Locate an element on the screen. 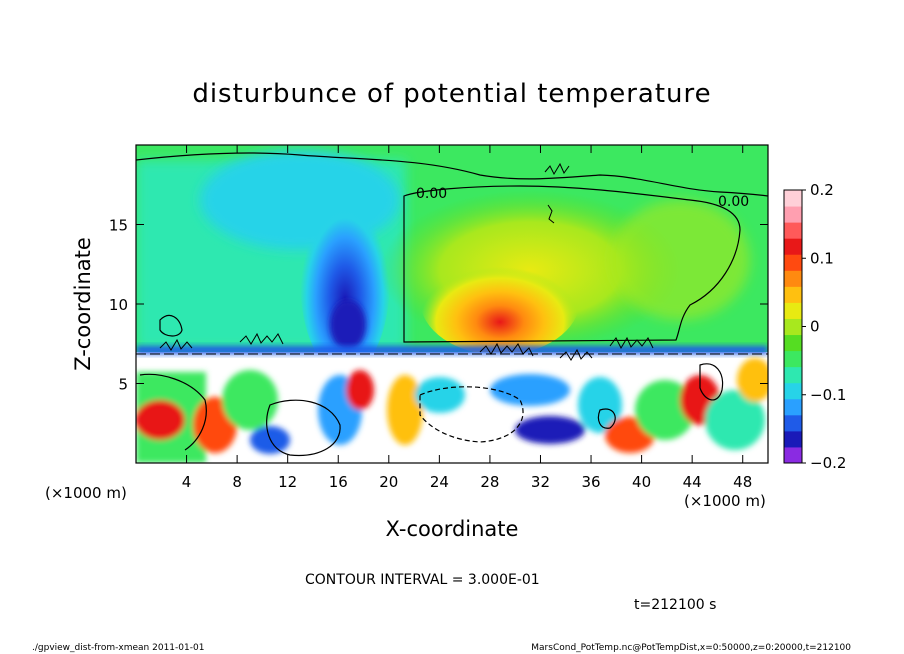  colorbar-tick-label: −0.1 is located at coordinates (828, 395).